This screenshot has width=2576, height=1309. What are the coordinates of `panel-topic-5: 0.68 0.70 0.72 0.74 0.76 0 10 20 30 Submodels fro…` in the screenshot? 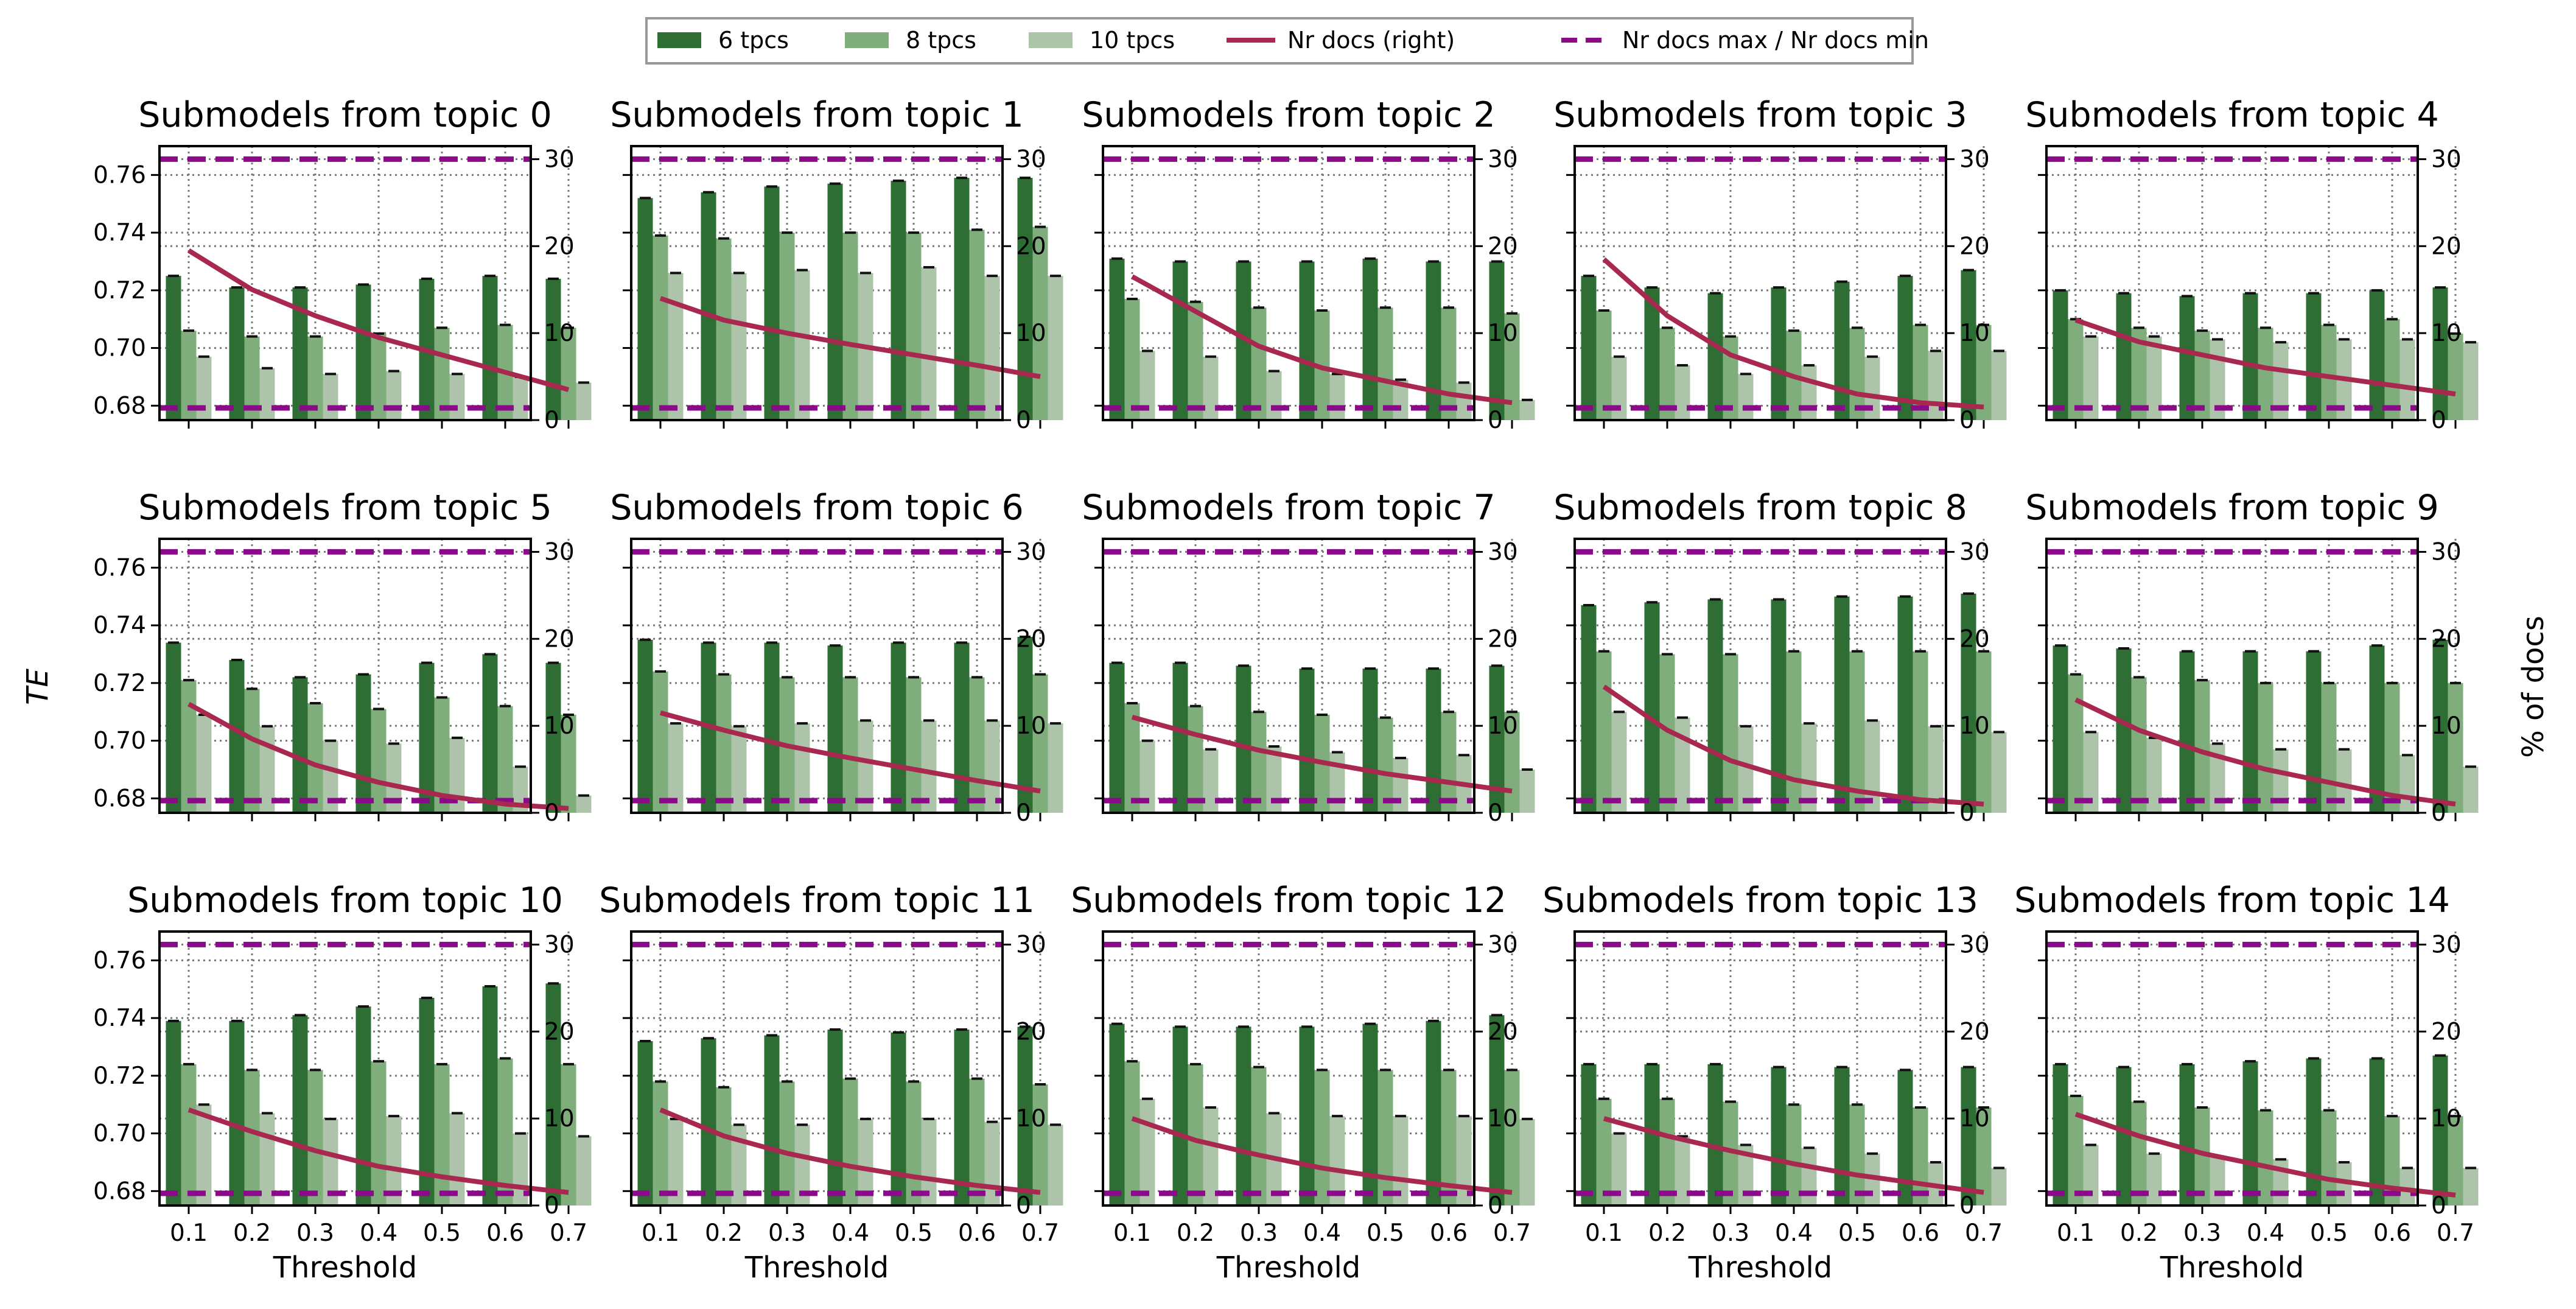 It's located at (343, 657).